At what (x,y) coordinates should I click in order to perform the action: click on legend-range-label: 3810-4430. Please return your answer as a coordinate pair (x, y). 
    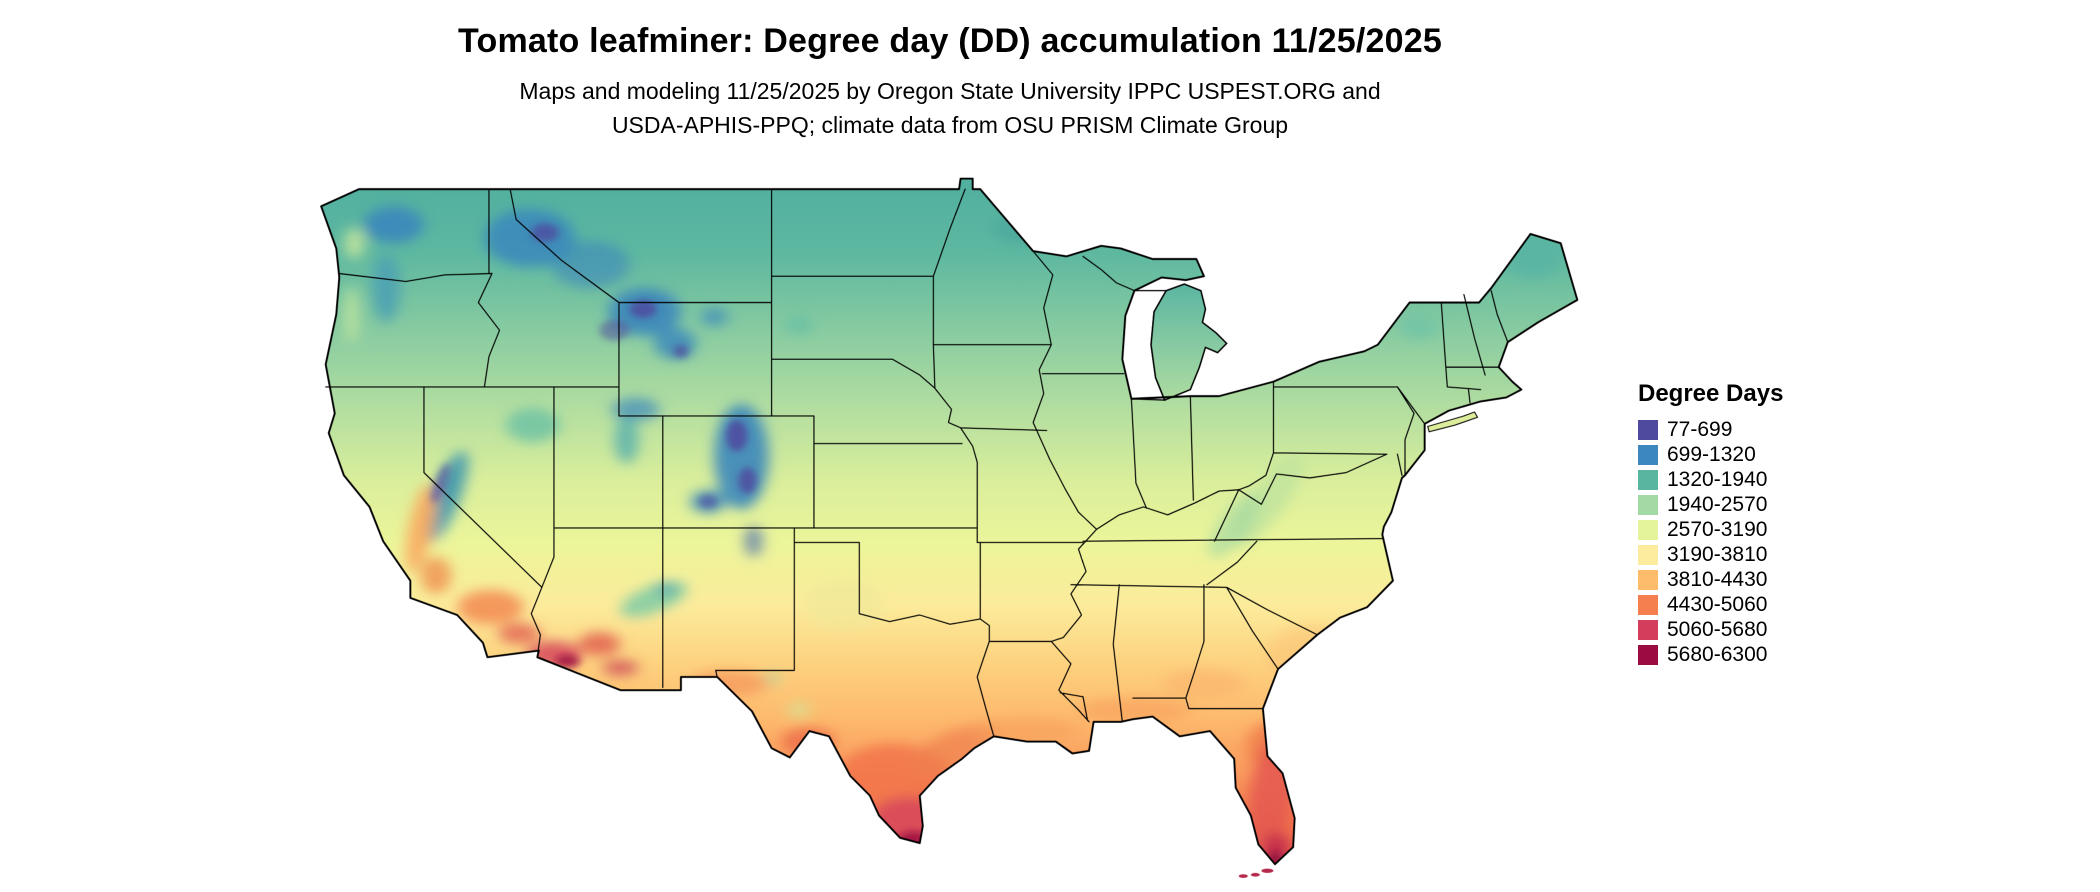
    Looking at the image, I should click on (1717, 579).